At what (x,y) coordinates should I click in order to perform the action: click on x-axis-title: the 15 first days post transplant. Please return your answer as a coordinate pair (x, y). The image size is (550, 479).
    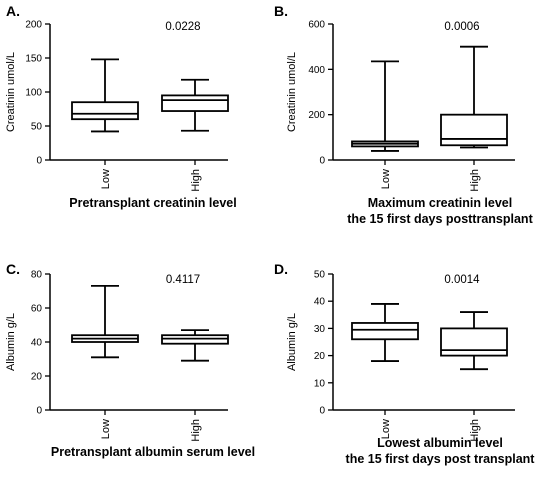
    Looking at the image, I should click on (441, 459).